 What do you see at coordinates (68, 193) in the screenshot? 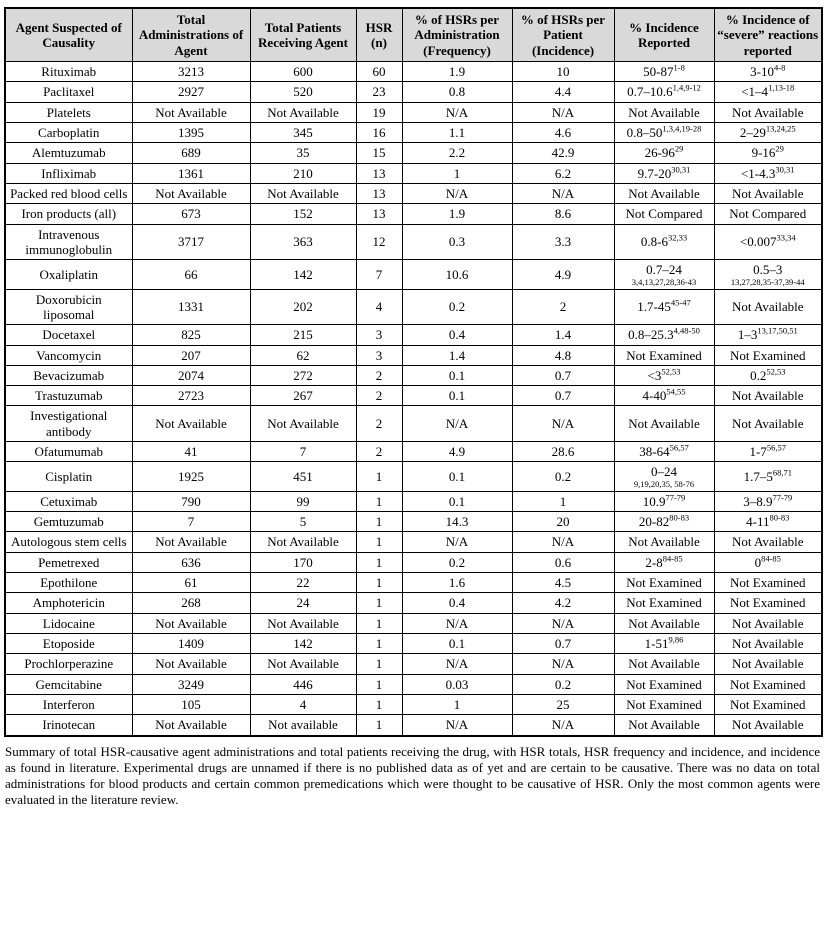
I see `agent-cell: Packed red blood cells` at bounding box center [68, 193].